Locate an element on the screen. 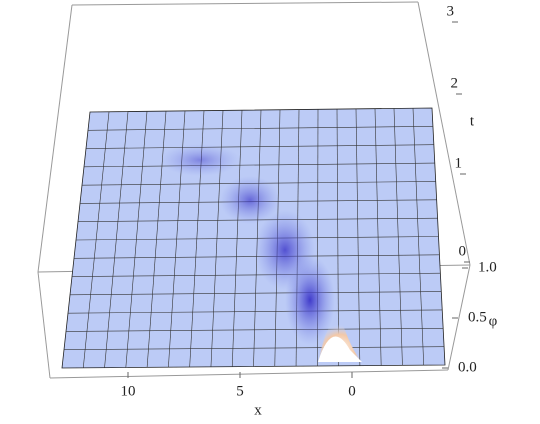  phi-tick-label: 0.5 is located at coordinates (477, 317).